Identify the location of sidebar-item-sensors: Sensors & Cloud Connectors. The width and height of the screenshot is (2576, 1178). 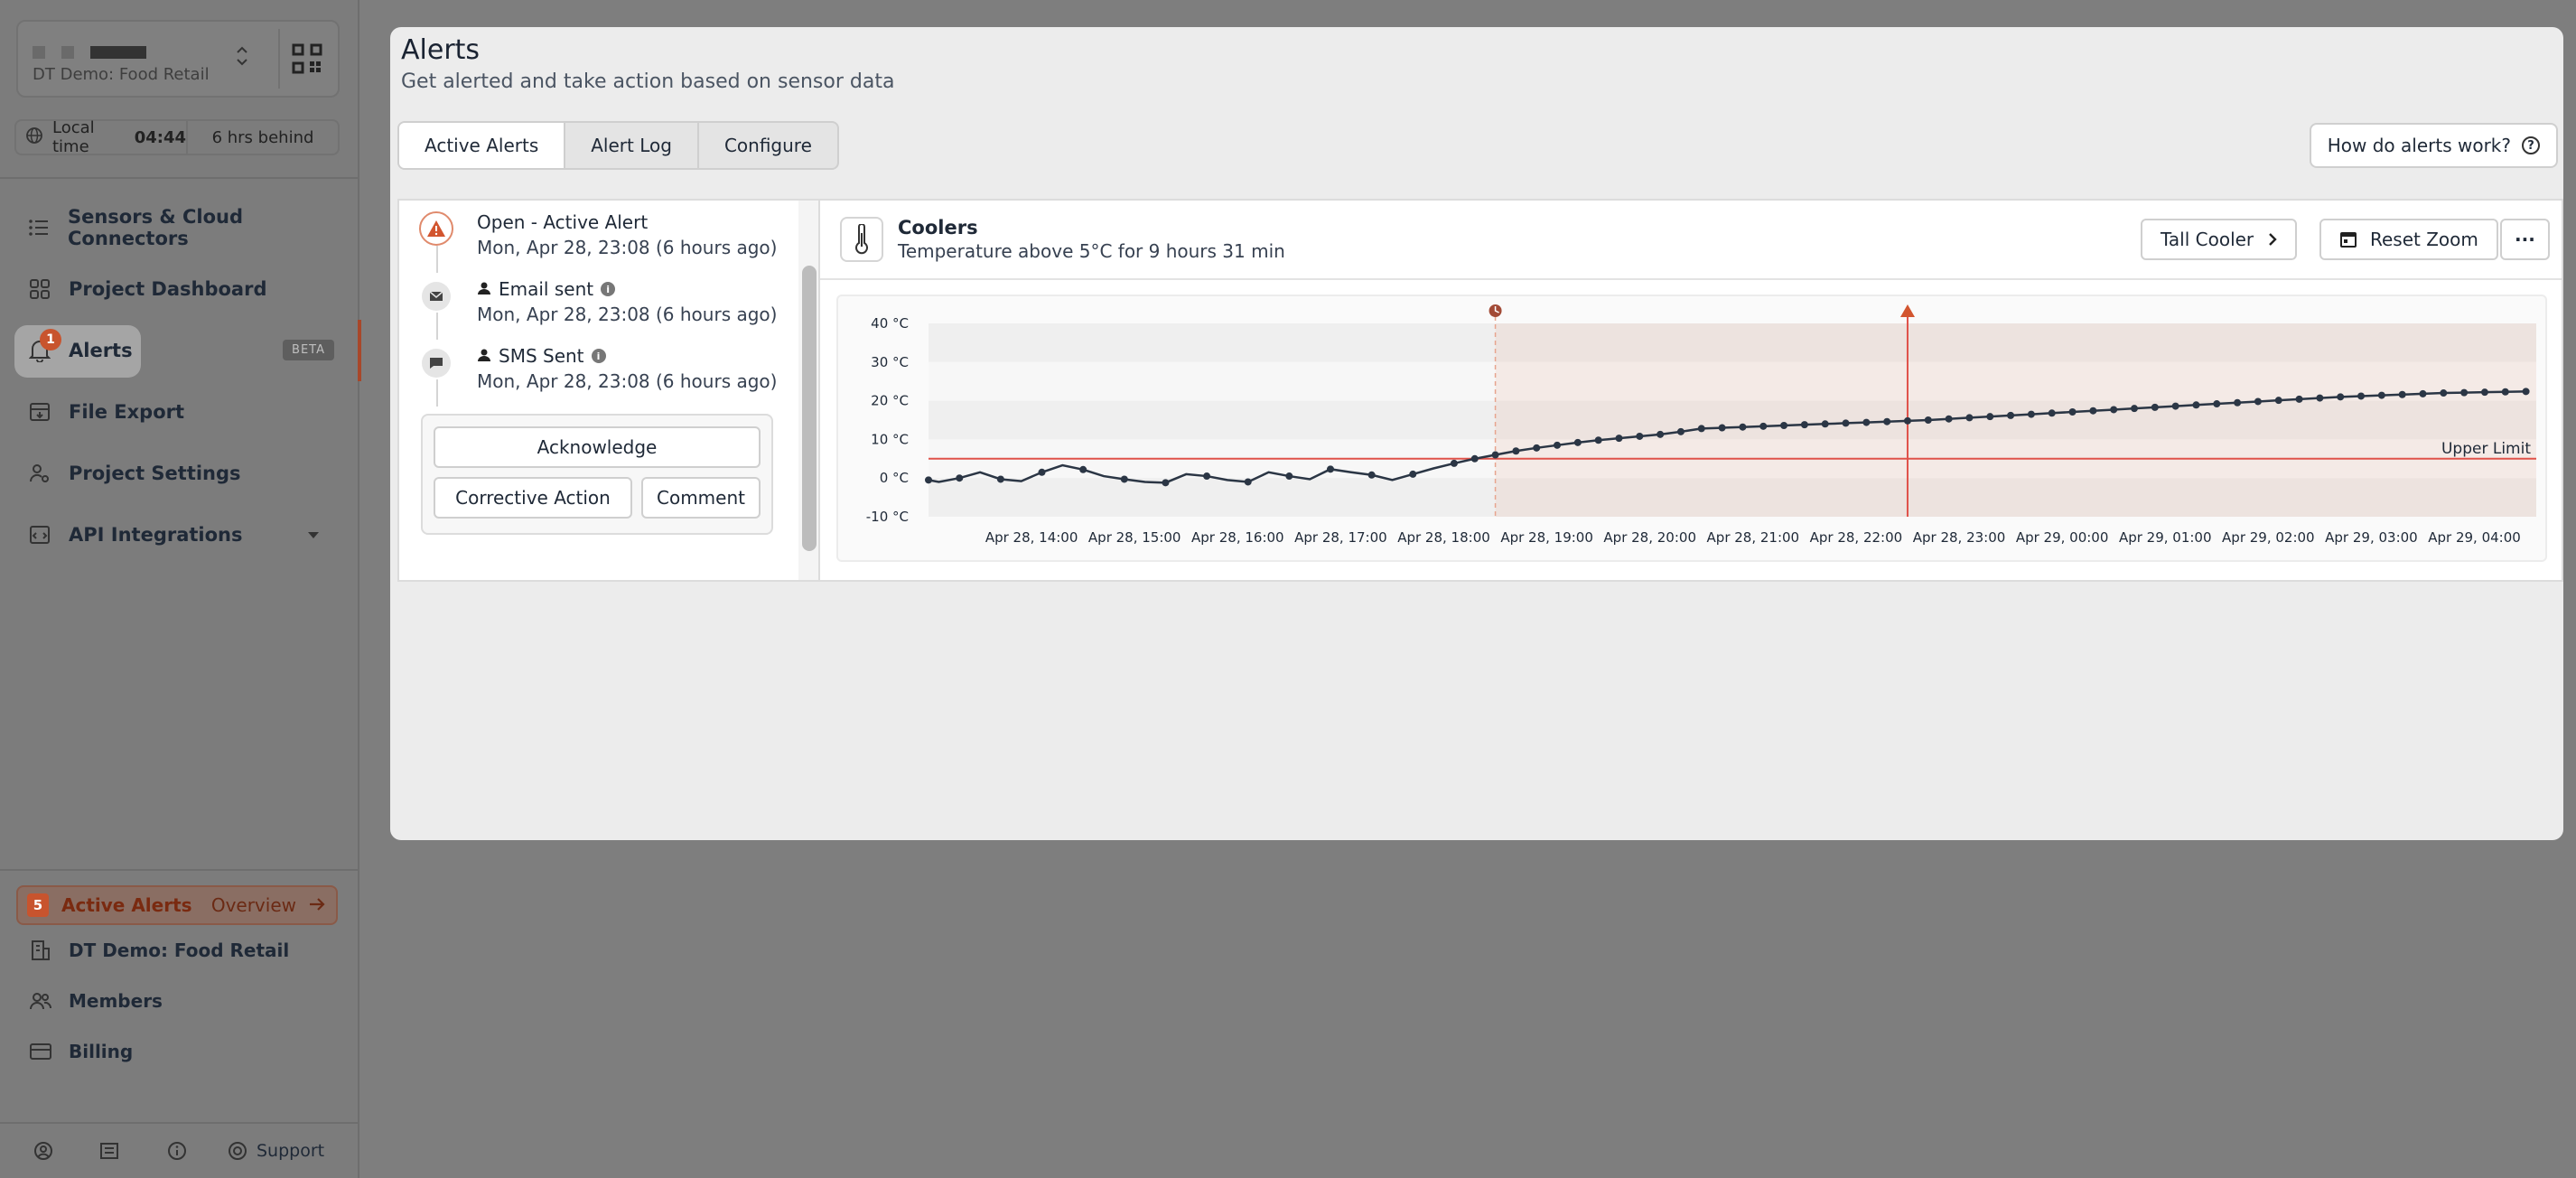
(179, 227).